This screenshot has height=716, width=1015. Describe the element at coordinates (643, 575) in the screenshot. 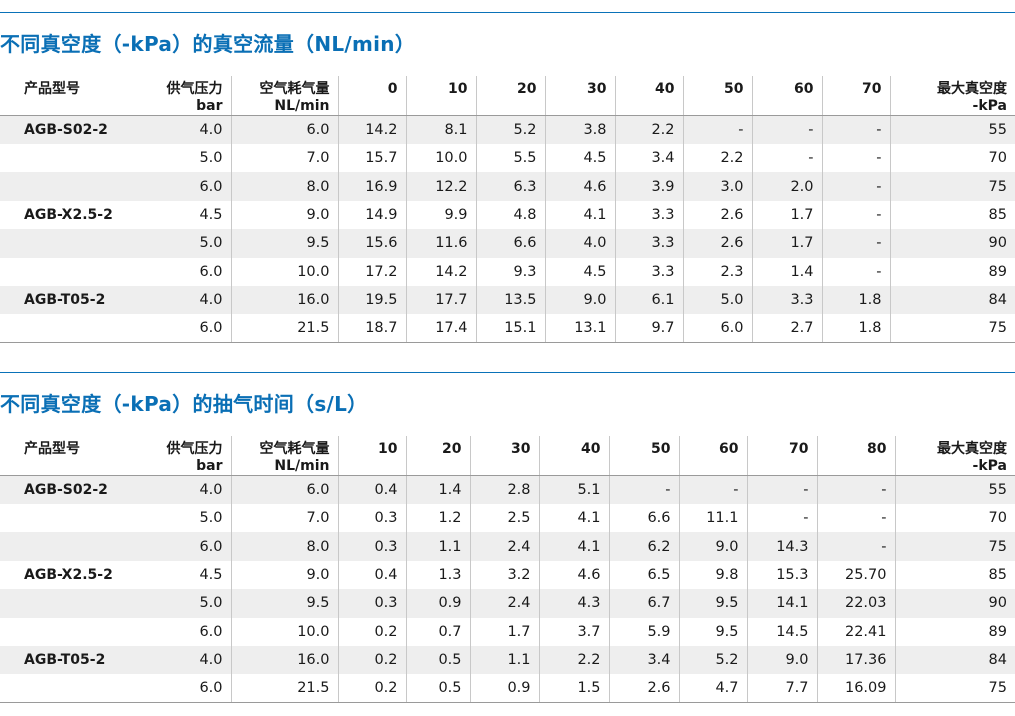

I see `value-cell: 6.5` at that location.